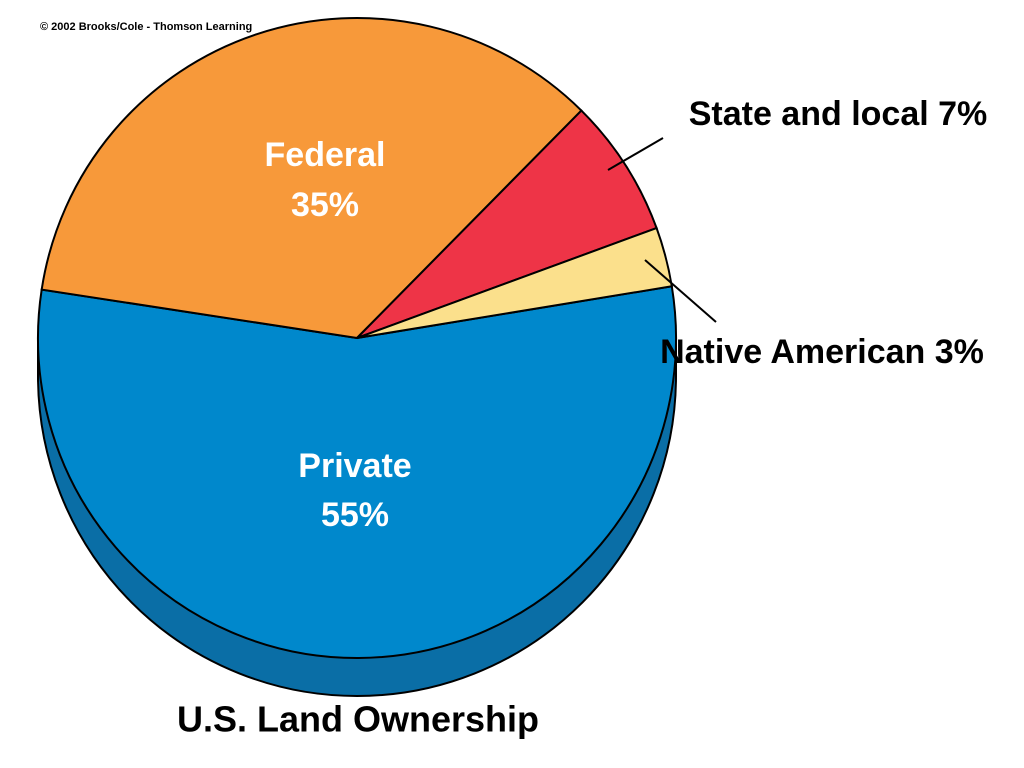 This screenshot has height=768, width=1024. I want to click on value-label: 3%, so click(959, 352).